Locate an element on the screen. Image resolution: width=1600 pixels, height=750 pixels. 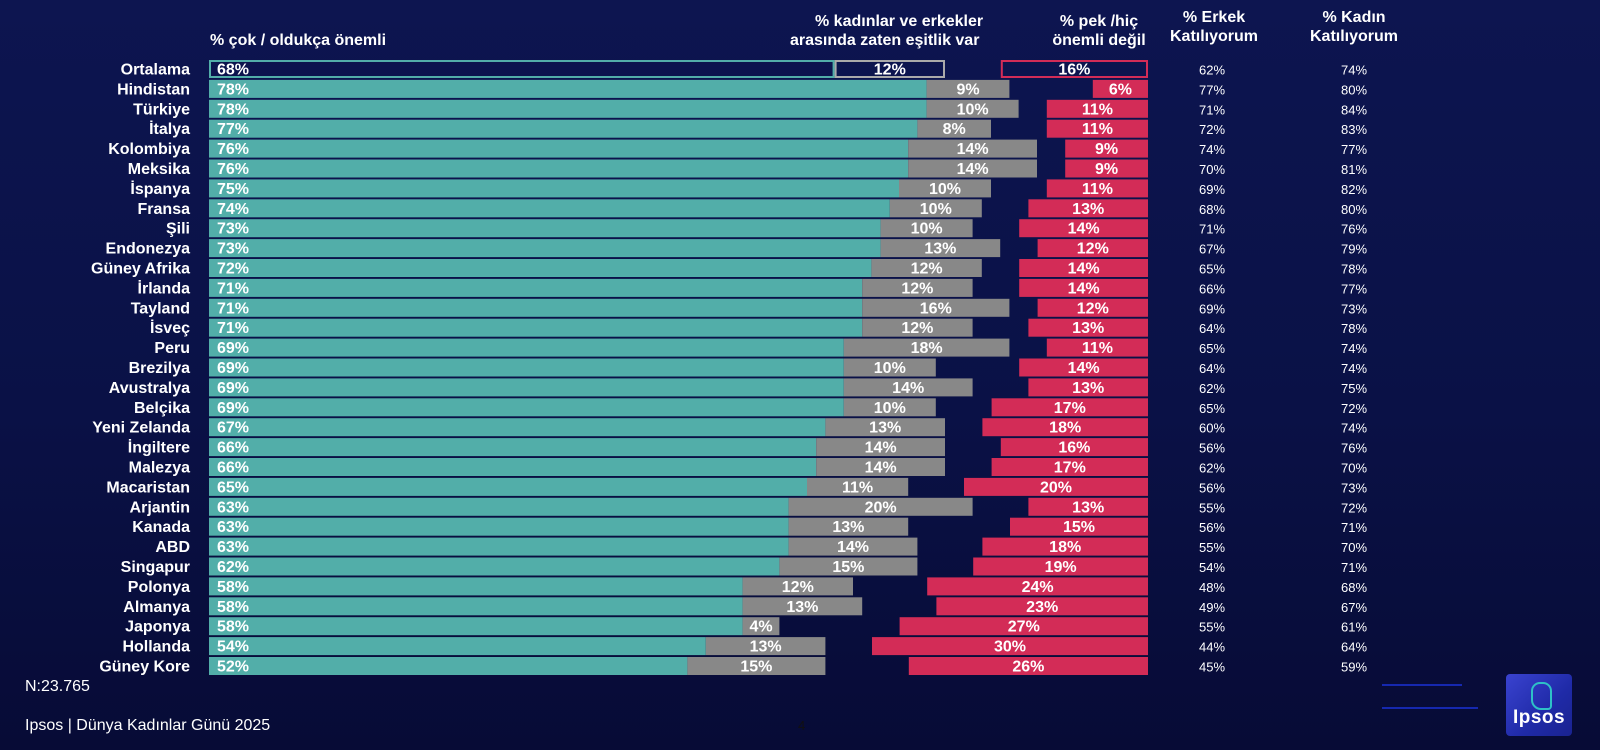
label-men: 62% is located at coordinates (1212, 70).